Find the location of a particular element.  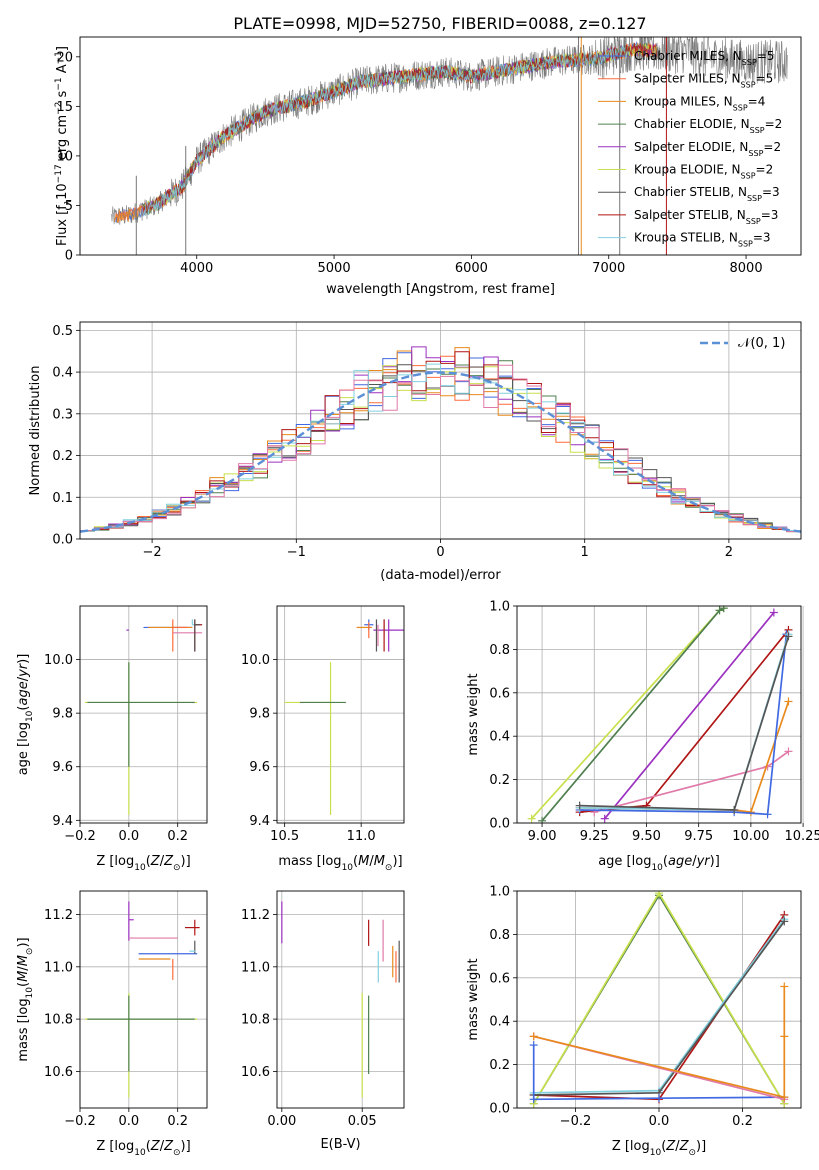

weight-point-kroupa_elodie is located at coordinates (659, 894).